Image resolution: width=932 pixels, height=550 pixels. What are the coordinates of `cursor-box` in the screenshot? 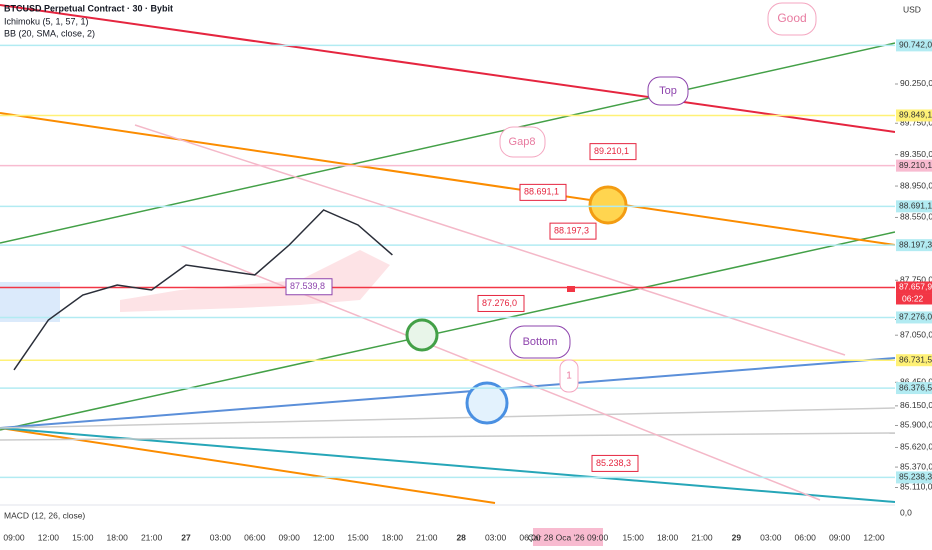 It's located at (568, 537).